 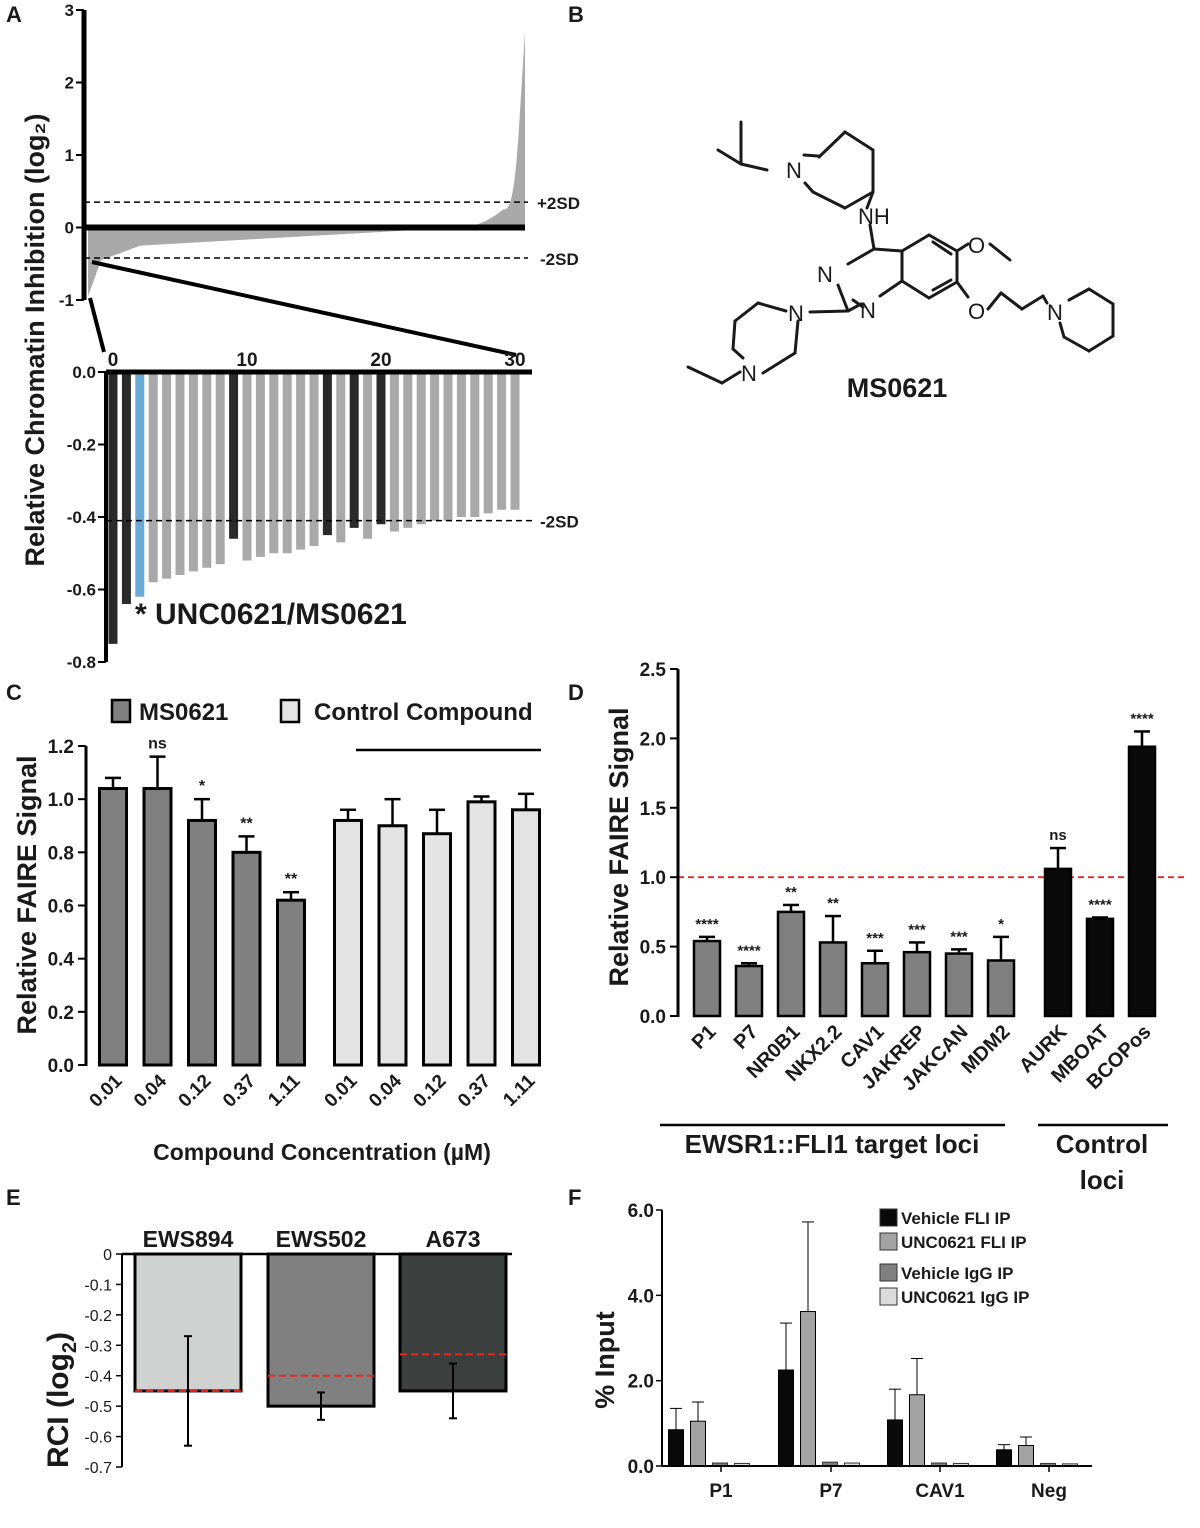 I want to click on panel-label-c: C, so click(x=14, y=692).